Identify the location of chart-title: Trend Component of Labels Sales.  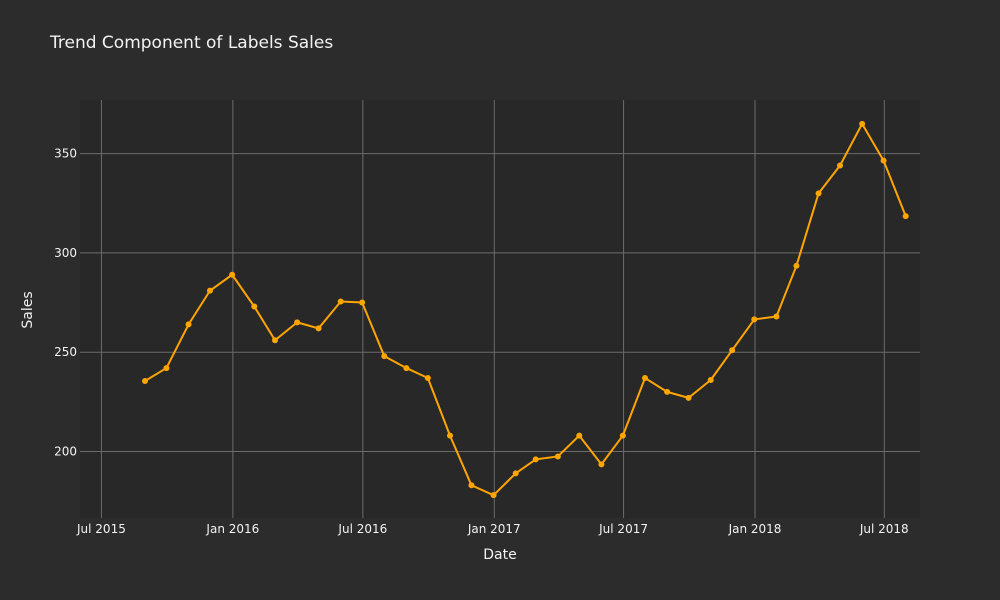
(192, 43).